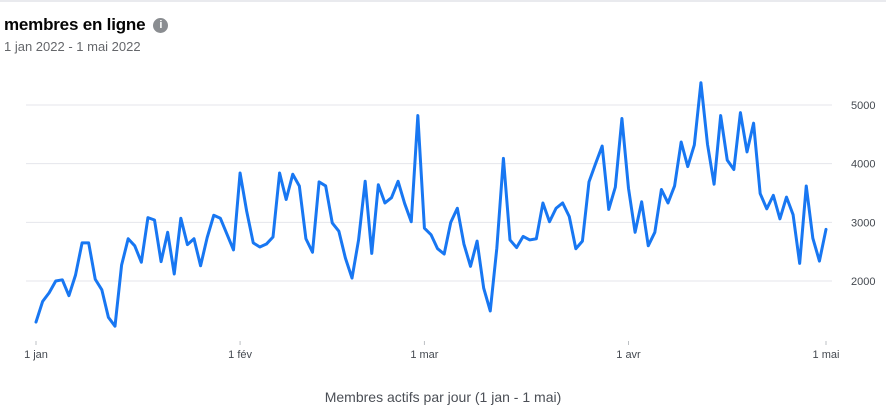 Image resolution: width=886 pixels, height=418 pixels. I want to click on y-tick-label: 5000, so click(863, 106).